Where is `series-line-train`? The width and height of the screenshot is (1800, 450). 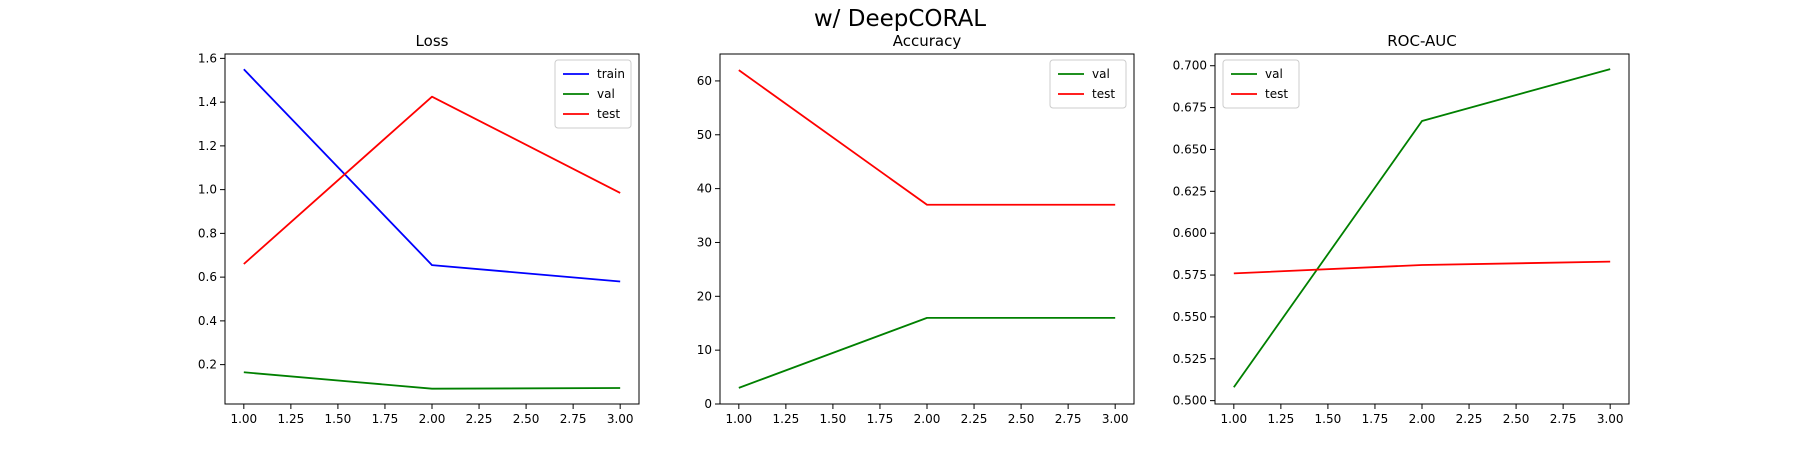
series-line-train is located at coordinates (432, 175).